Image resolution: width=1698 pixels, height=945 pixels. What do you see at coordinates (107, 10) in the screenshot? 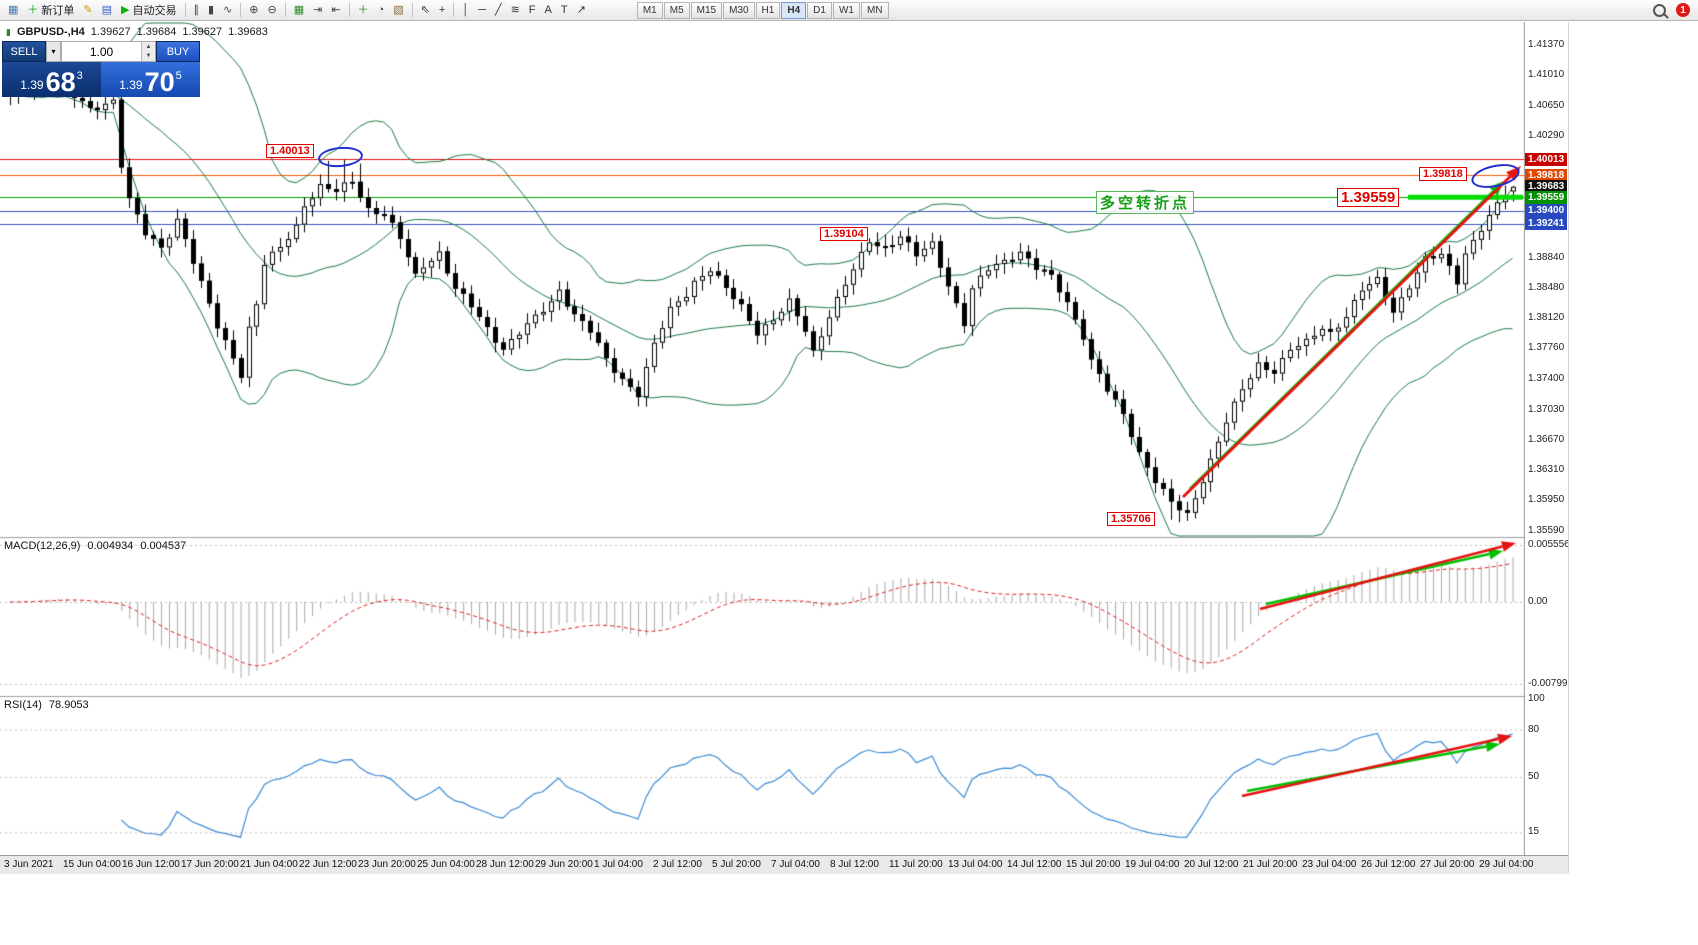
I see `market-watch-icon: ▤` at bounding box center [107, 10].